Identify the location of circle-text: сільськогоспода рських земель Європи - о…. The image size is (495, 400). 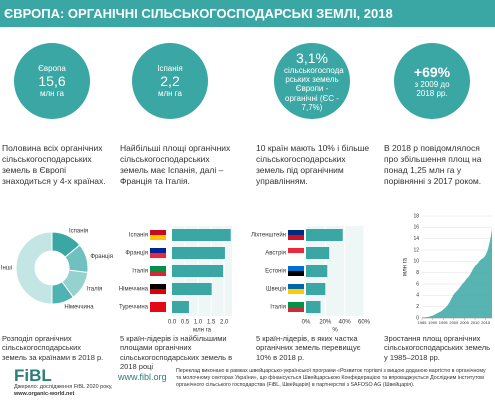
(314, 89).